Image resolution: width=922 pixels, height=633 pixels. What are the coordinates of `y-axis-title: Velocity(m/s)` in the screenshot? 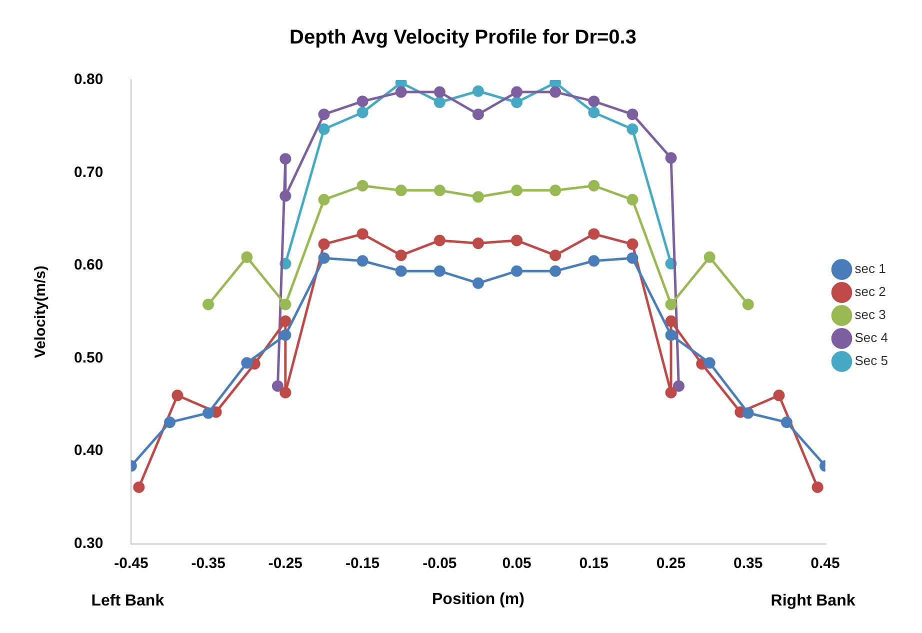 It's located at (41, 312).